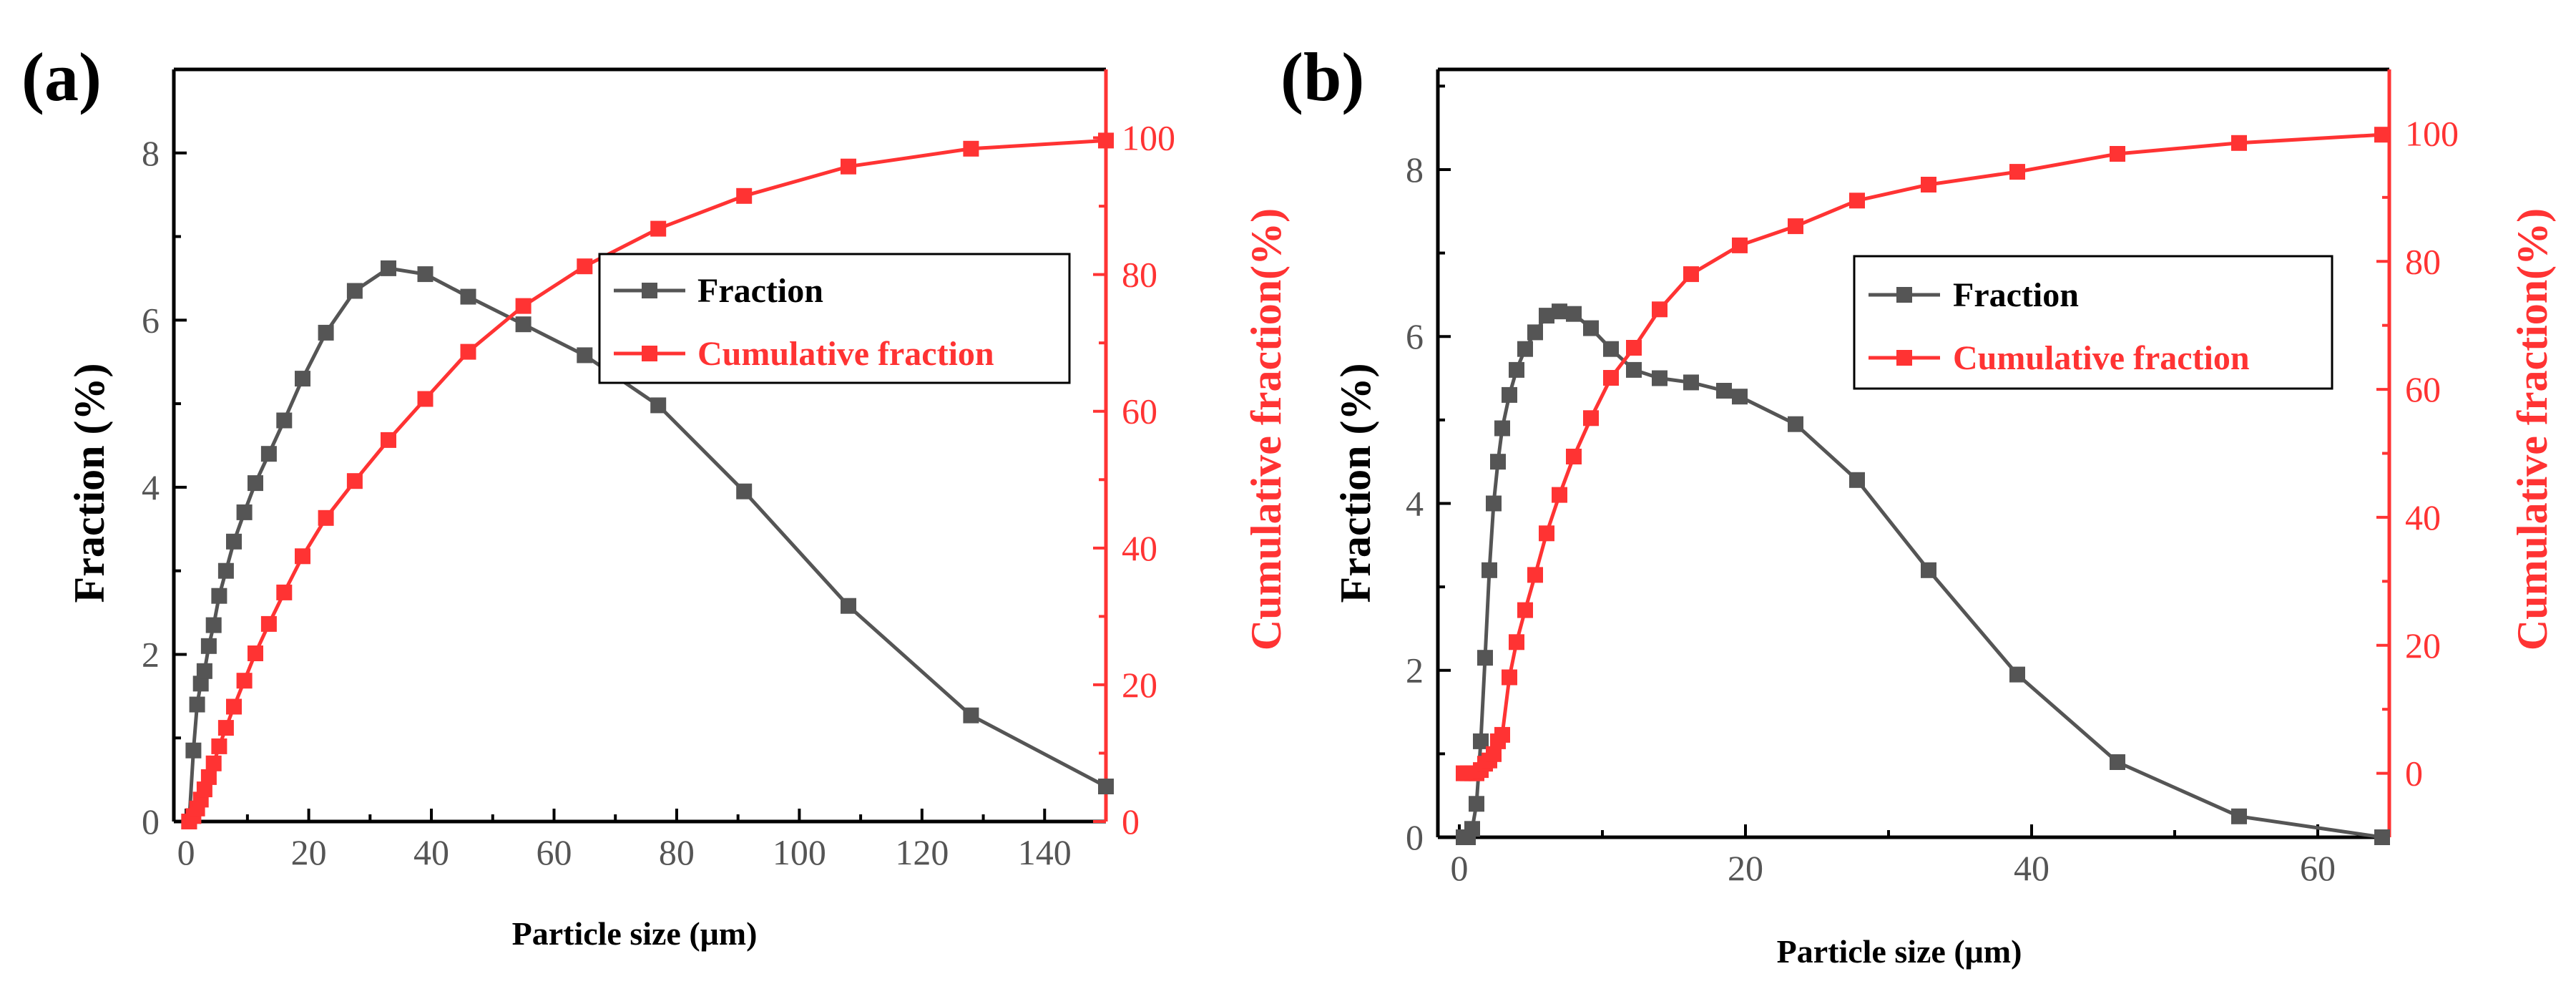 This screenshot has height=1004, width=2576. I want to click on panel-b-y2-tick-label: 100, so click(2432, 133).